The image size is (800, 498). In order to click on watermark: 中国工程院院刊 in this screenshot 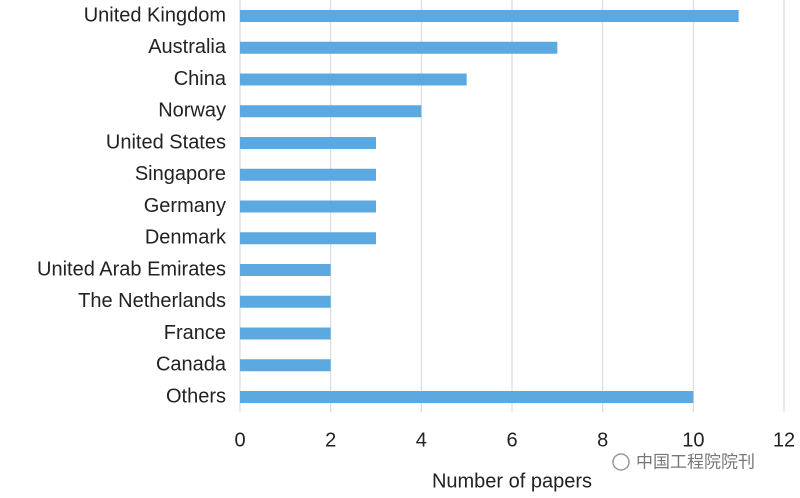, I will do `click(683, 461)`.